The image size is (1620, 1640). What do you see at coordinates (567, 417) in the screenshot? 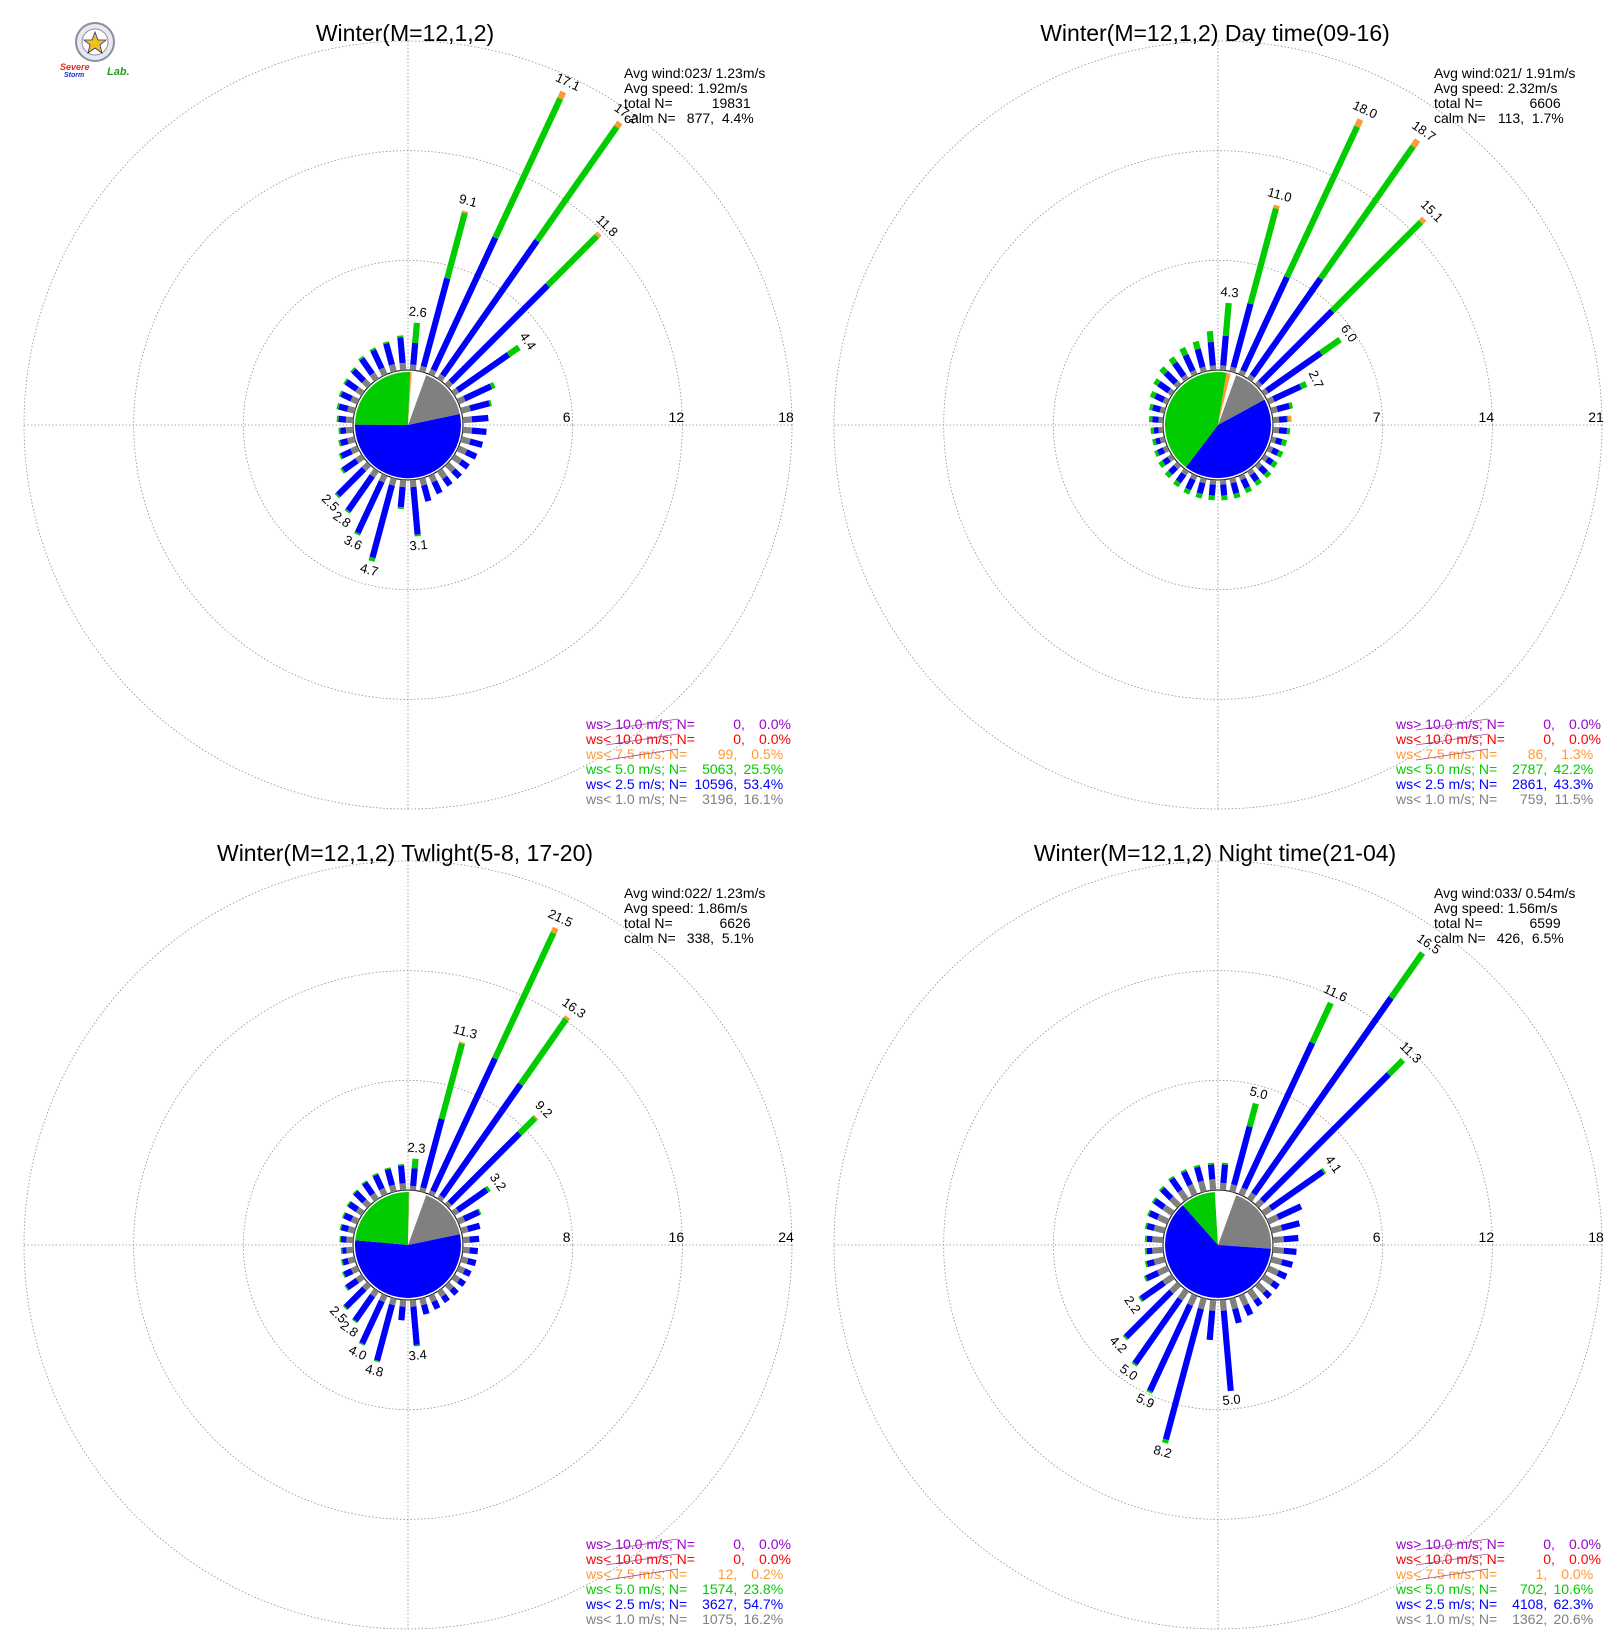
I see `radial-tick-label: 6` at bounding box center [567, 417].